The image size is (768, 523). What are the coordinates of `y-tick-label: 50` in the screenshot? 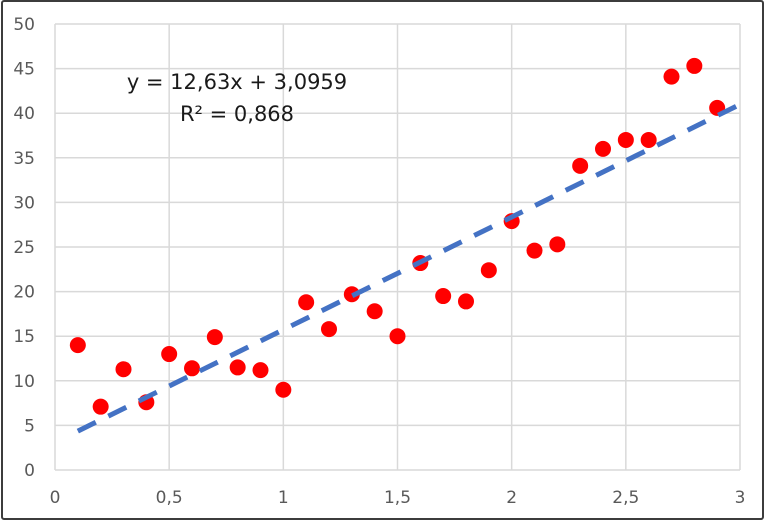 It's located at (24, 25).